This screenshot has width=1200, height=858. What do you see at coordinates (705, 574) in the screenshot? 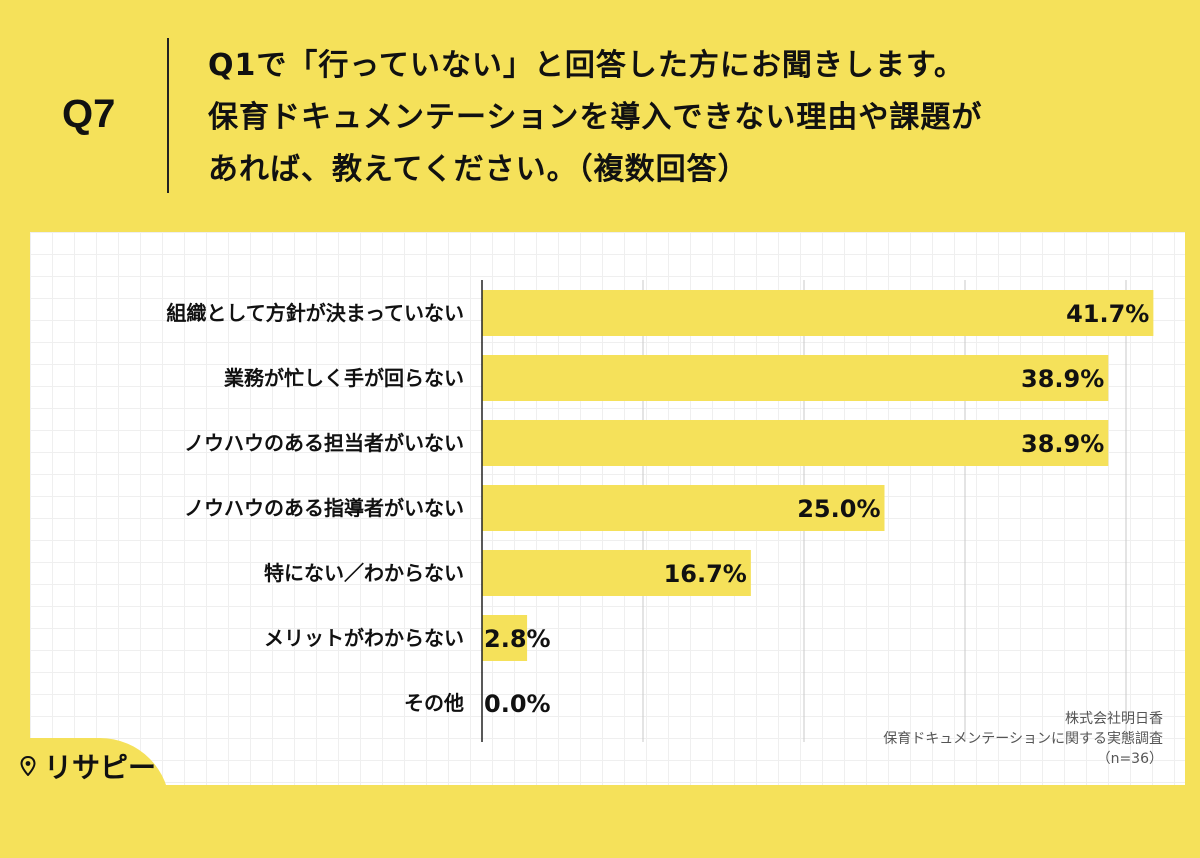
I see `value-label: 16.7%` at bounding box center [705, 574].